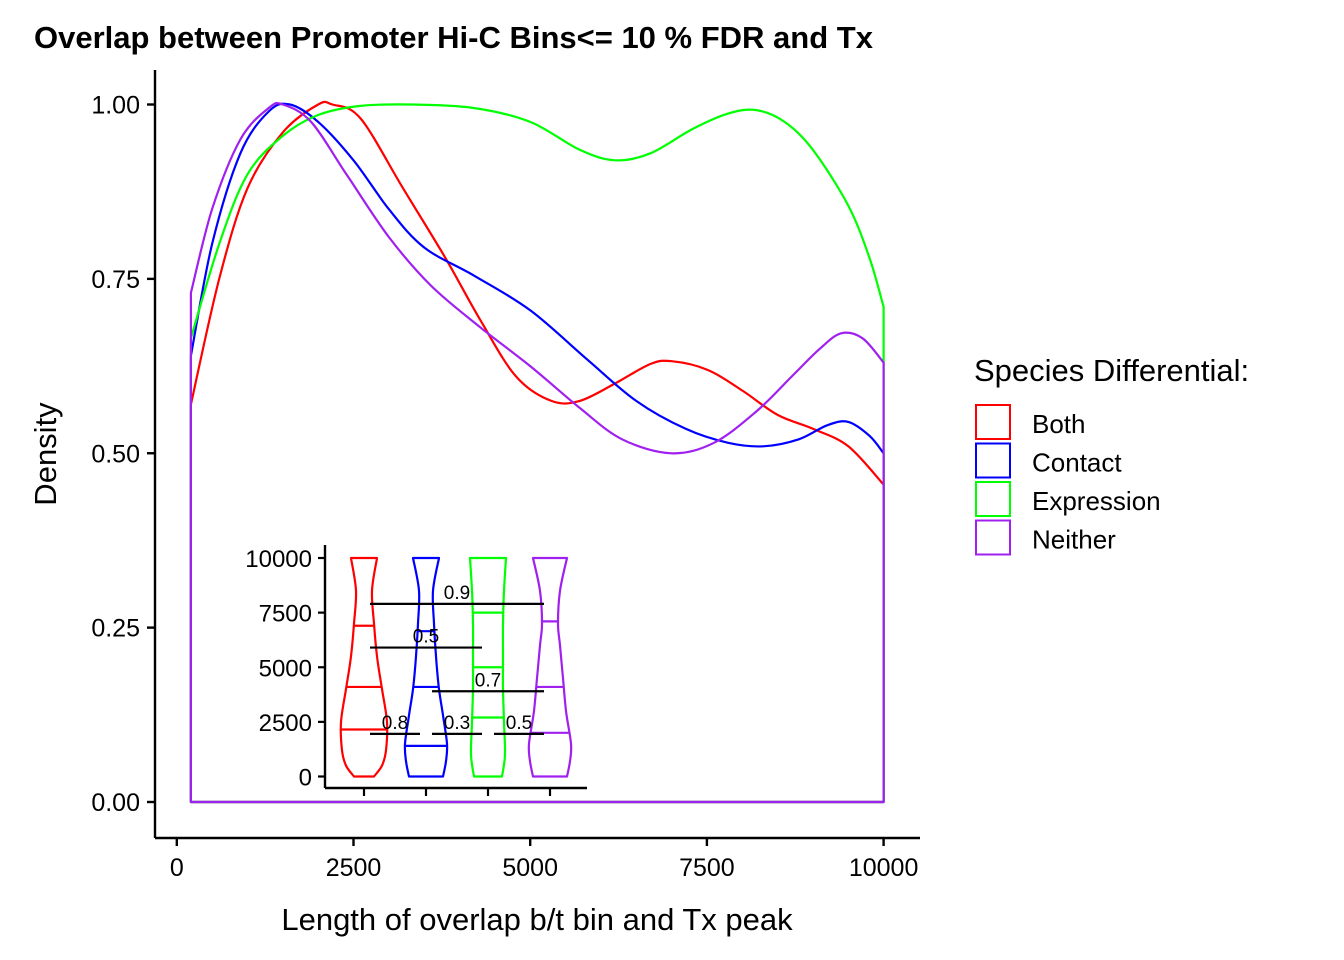 The width and height of the screenshot is (1344, 960). Describe the element at coordinates (1074, 540) in the screenshot. I see `legend-label-neither: Neither` at that location.